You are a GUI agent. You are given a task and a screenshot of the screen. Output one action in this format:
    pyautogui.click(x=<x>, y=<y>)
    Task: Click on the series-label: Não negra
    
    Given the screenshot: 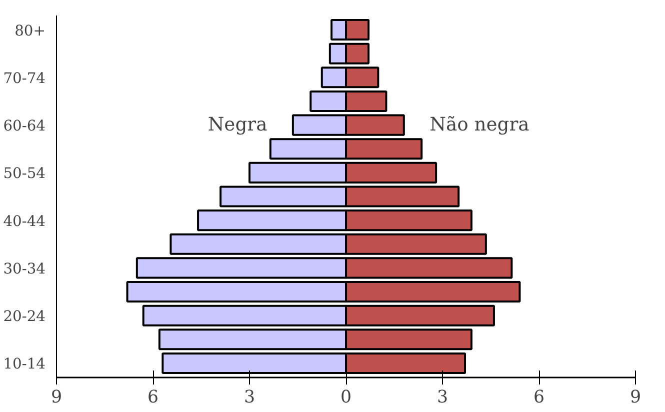 What is the action you would take?
    pyautogui.click(x=480, y=125)
    